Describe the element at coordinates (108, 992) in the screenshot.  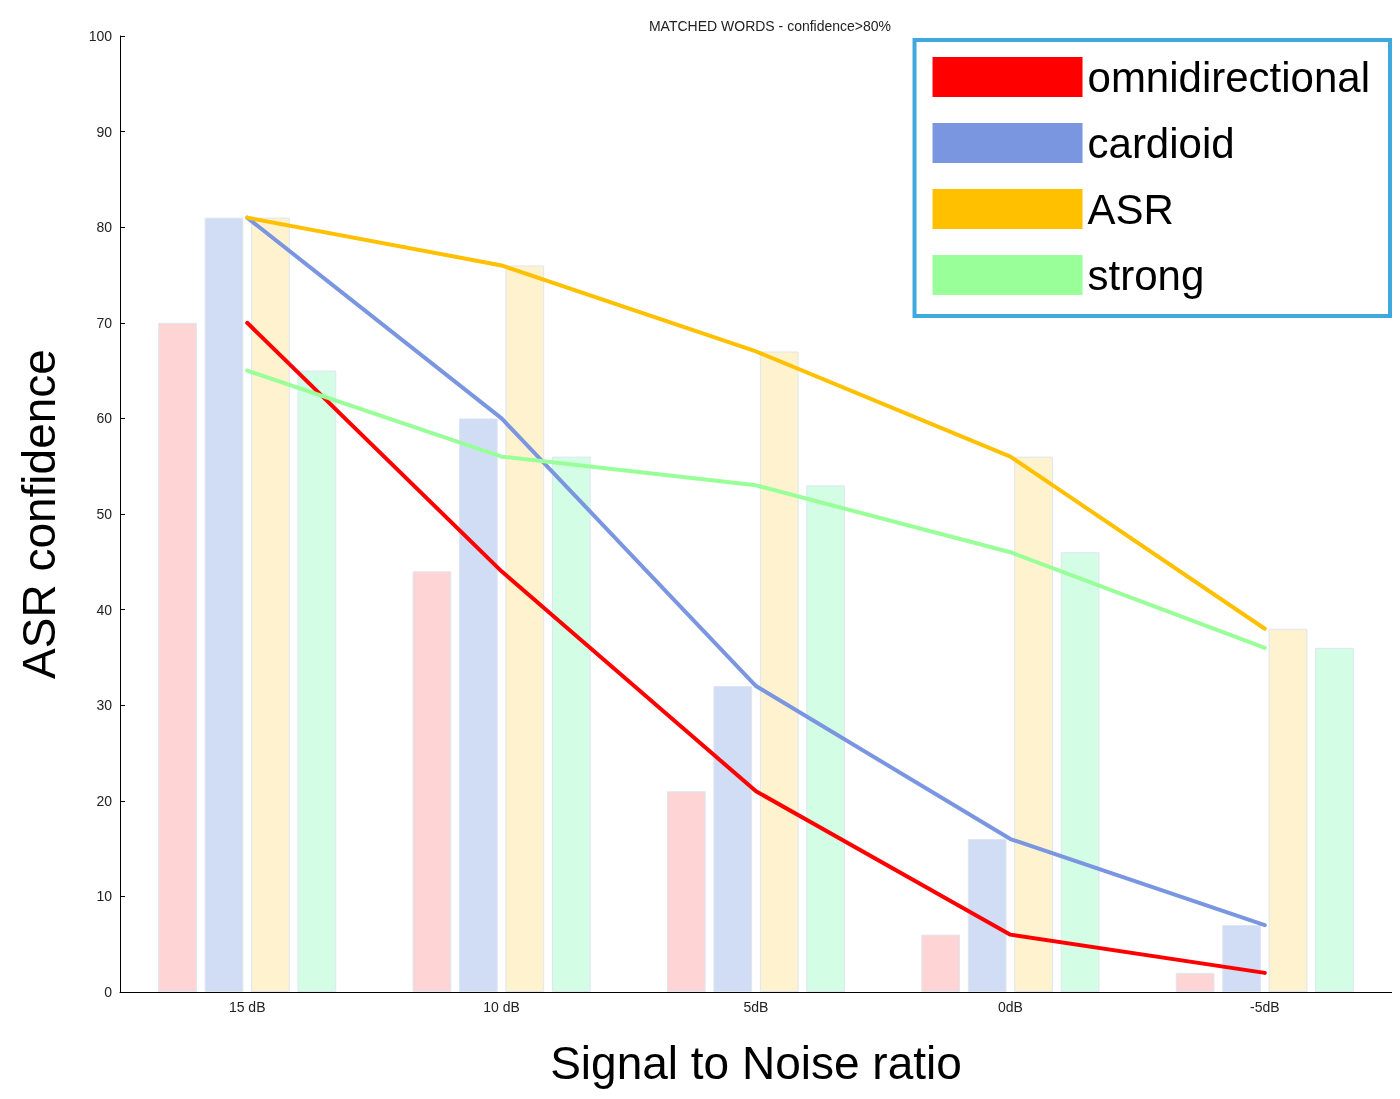
I see `y-tick-label: 0` at that location.